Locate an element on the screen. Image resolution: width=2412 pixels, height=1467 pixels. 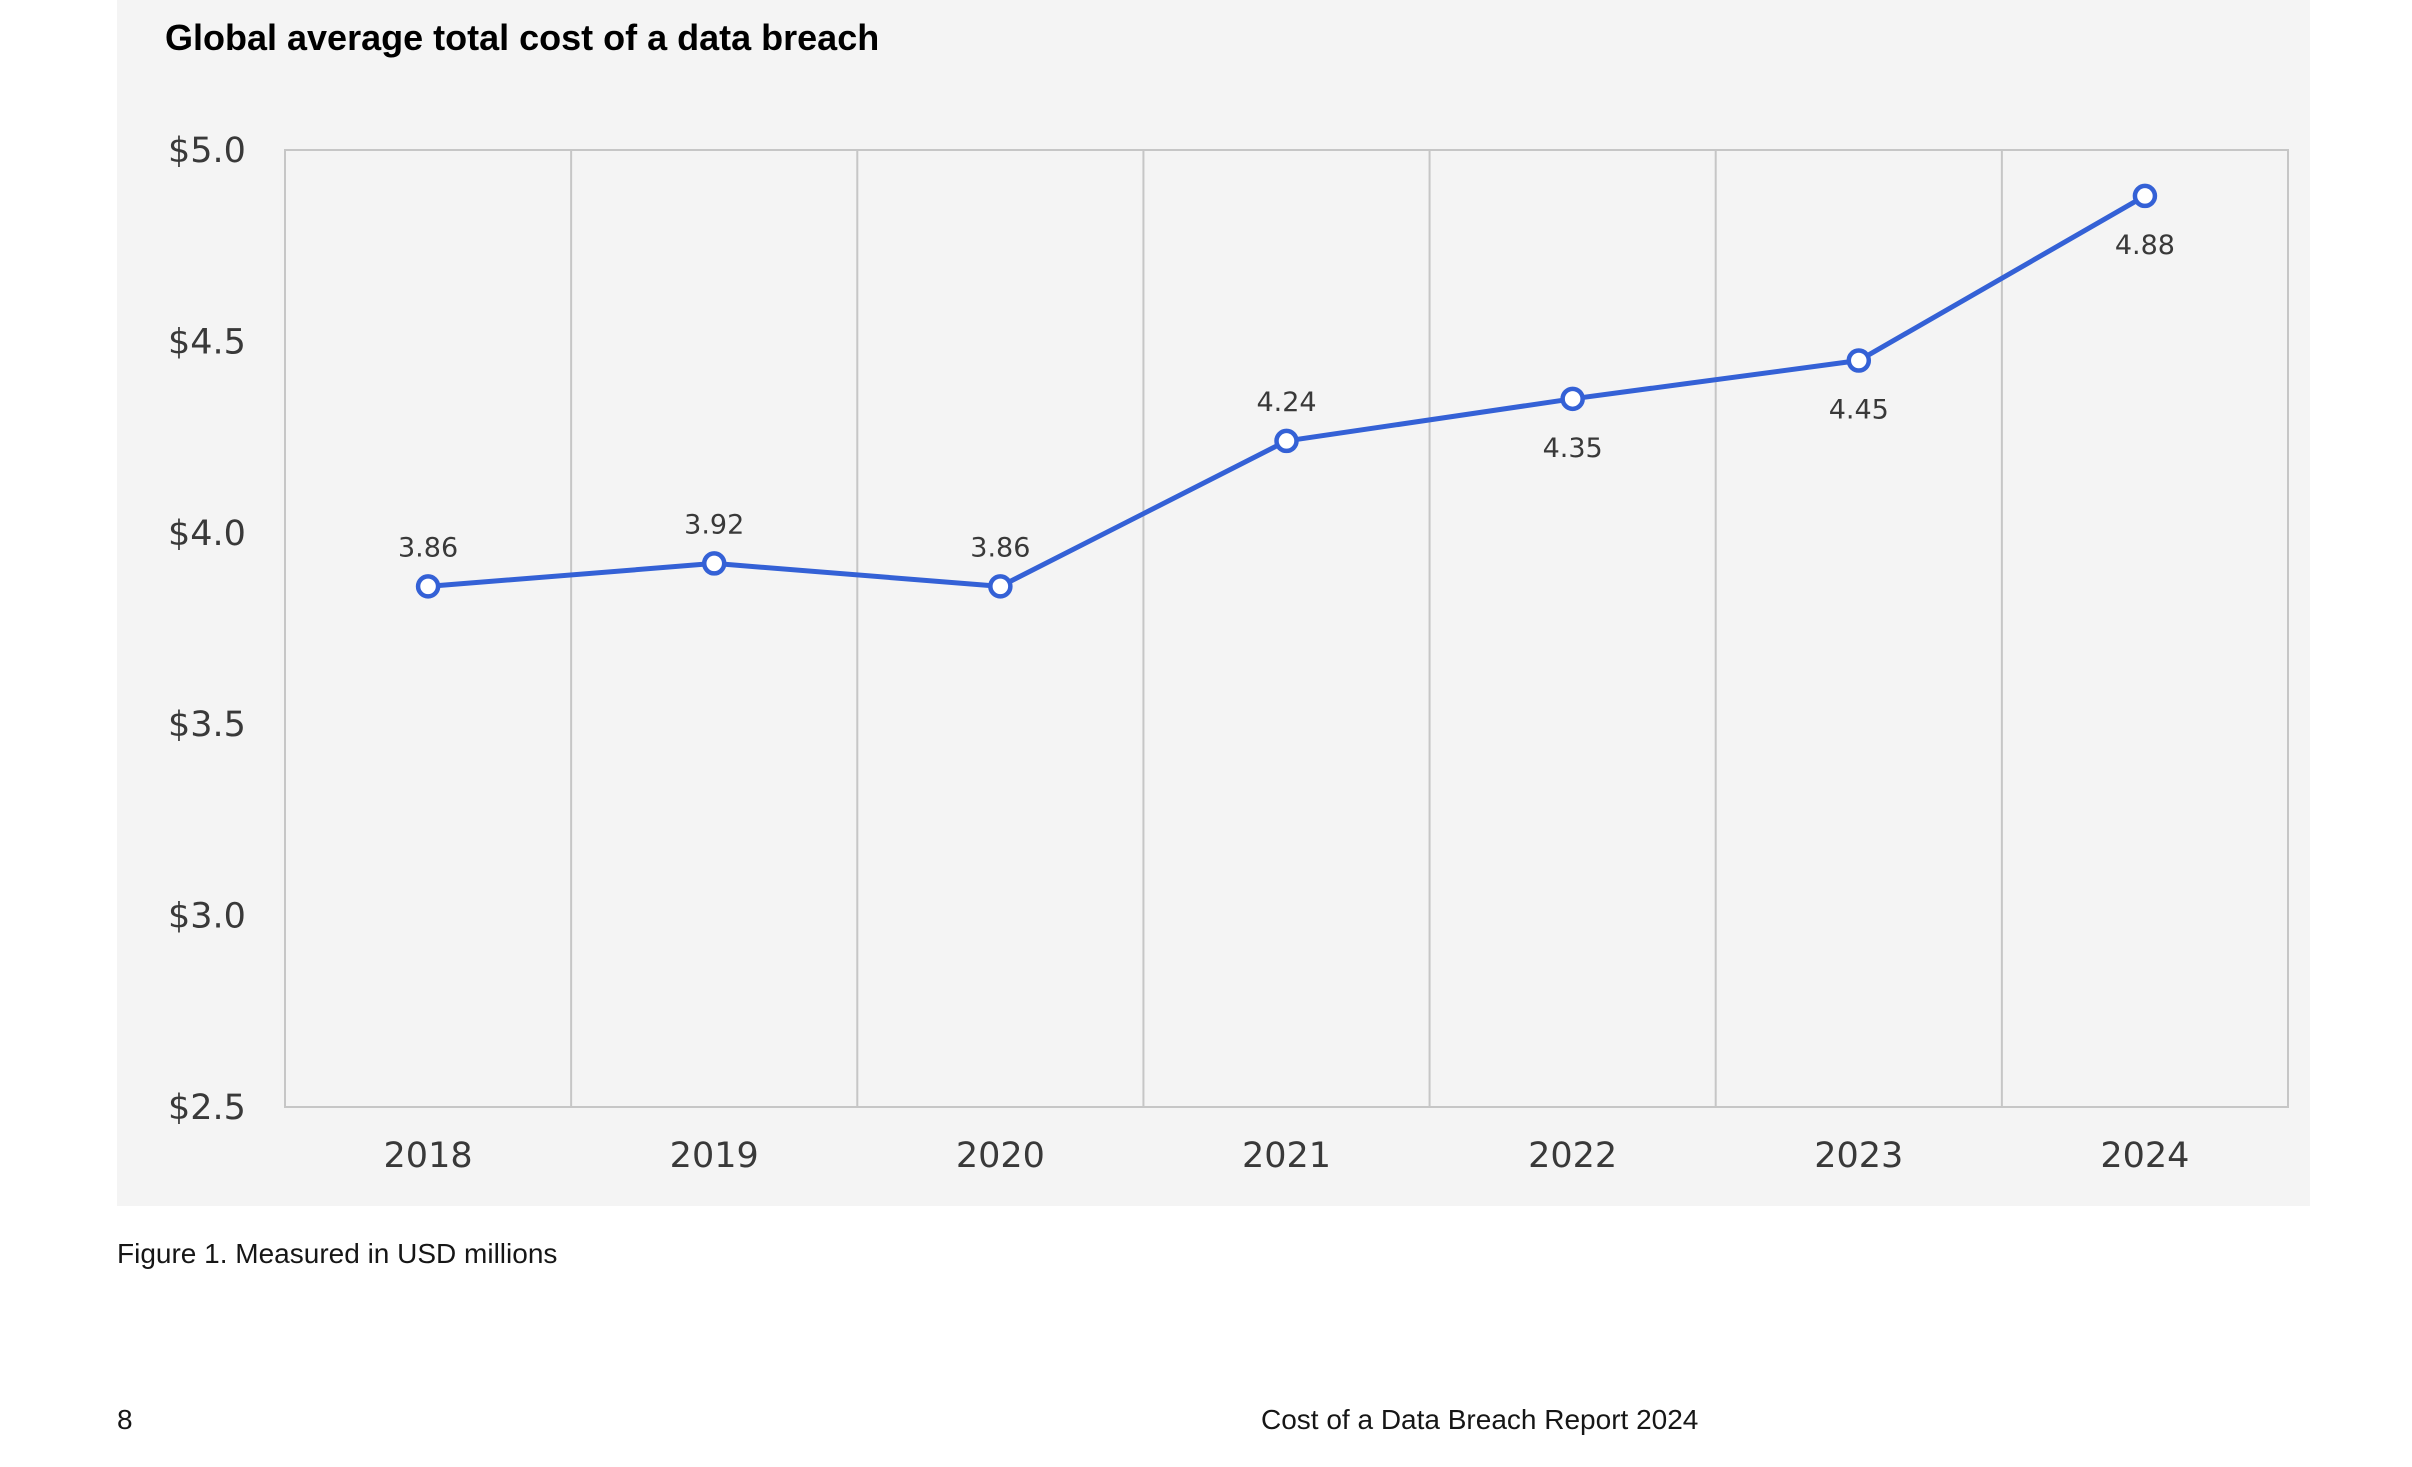
data-label: 4.45 is located at coordinates (1859, 410).